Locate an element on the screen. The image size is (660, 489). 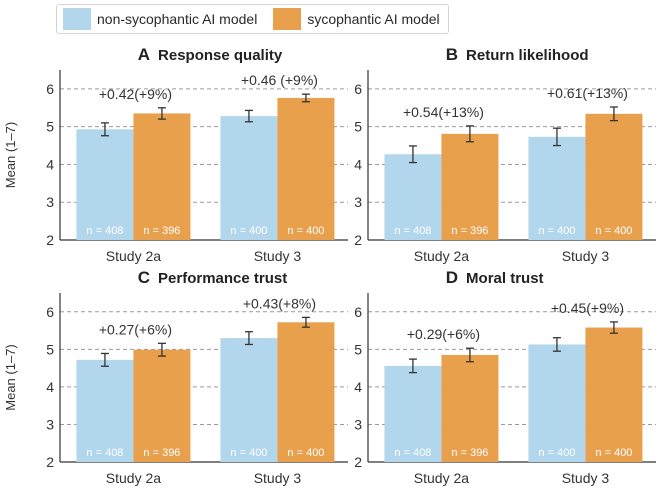
panel-b-title-text: Return likelihood is located at coordinates (527, 55).